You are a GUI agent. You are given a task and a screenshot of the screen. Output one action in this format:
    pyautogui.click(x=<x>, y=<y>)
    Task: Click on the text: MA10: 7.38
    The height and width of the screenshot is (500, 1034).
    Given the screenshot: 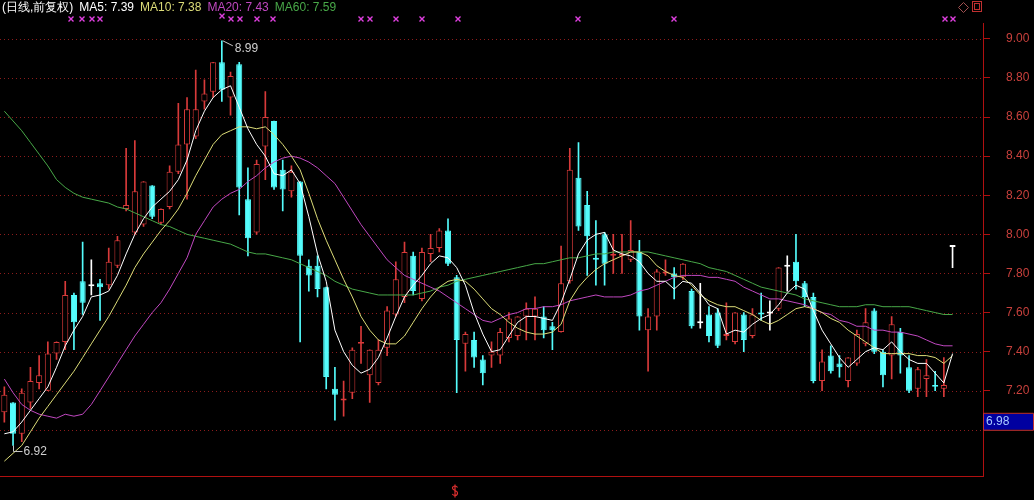 What is the action you would take?
    pyautogui.click(x=171, y=7)
    